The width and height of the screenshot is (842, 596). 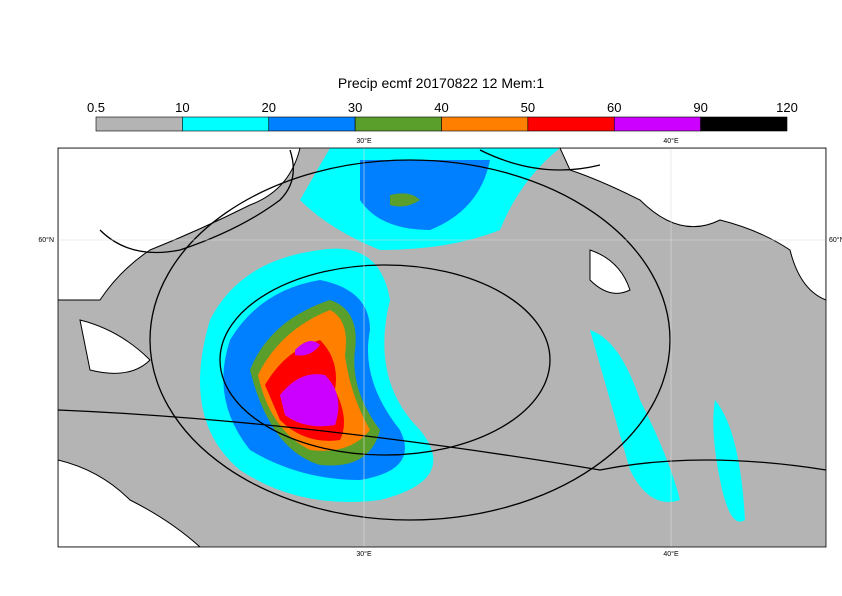 What do you see at coordinates (700, 107) in the screenshot?
I see `colorbar-label: 90` at bounding box center [700, 107].